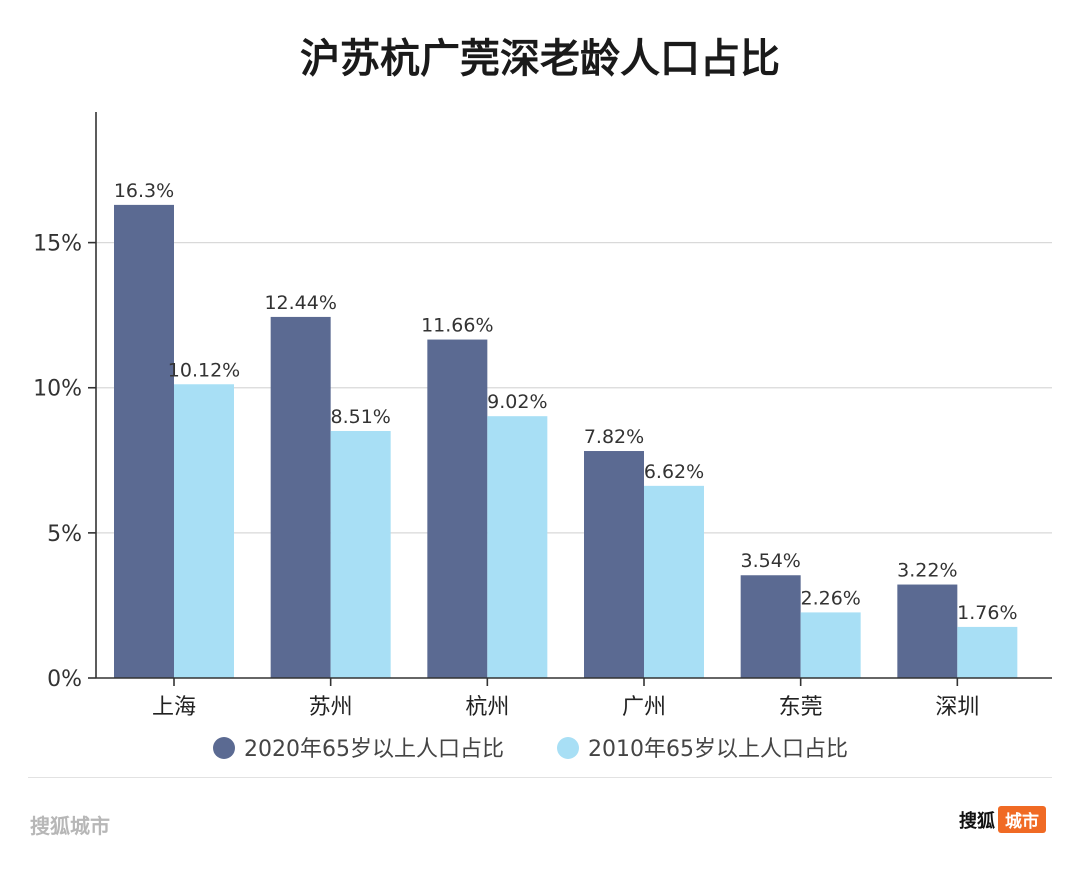  Describe the element at coordinates (1022, 819) in the screenshot. I see `logo-tag: 城市` at that location.